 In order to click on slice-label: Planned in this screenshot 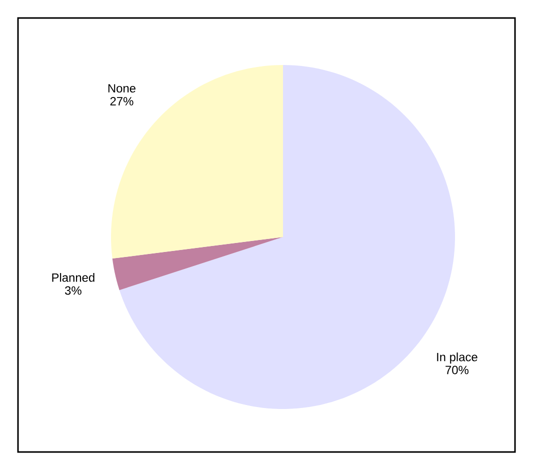, I will do `click(73, 277)`.